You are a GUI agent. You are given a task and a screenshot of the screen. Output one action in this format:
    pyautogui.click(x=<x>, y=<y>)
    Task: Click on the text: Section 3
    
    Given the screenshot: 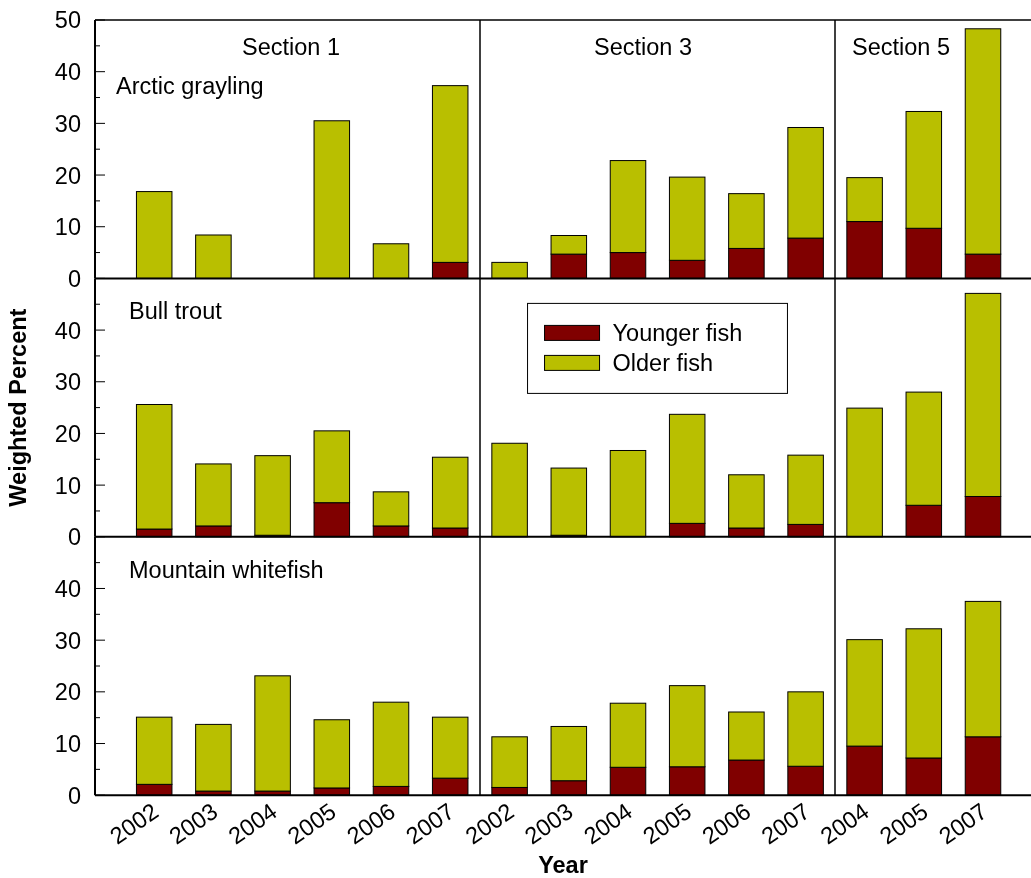 What is the action you would take?
    pyautogui.click(x=643, y=47)
    